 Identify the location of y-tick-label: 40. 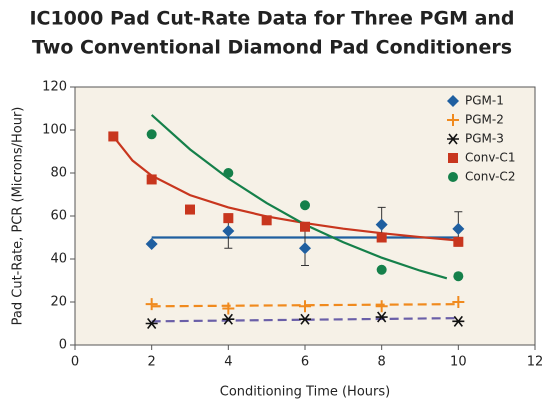
(58, 259).